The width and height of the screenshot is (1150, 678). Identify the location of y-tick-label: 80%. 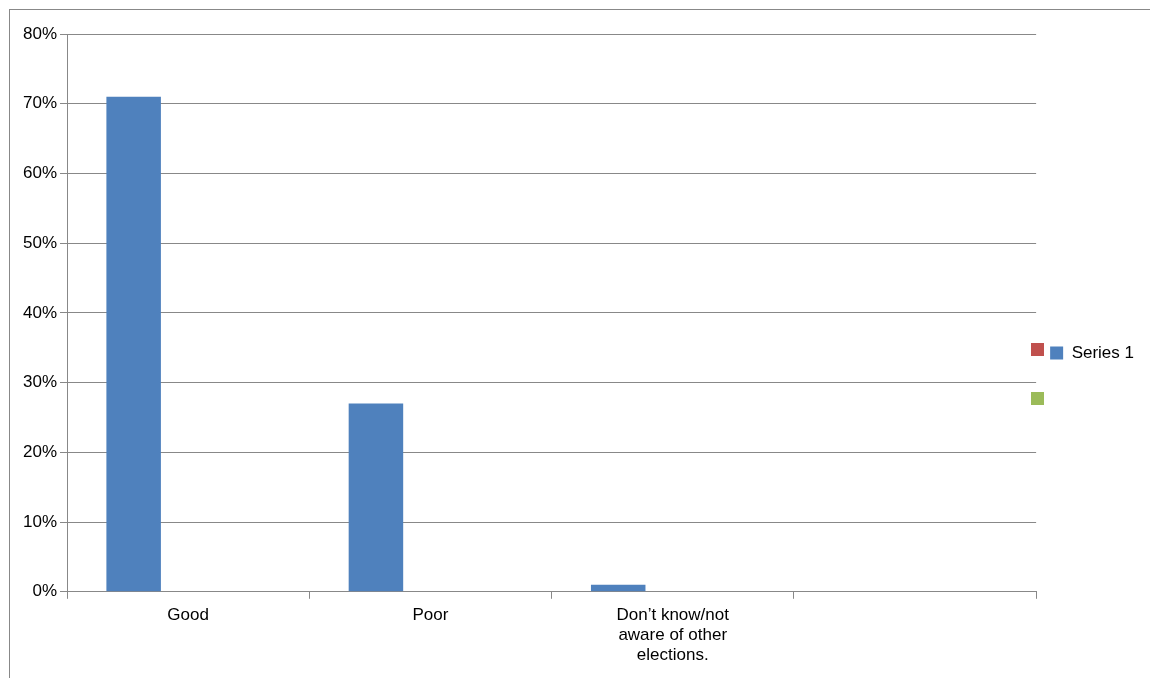
(40, 33).